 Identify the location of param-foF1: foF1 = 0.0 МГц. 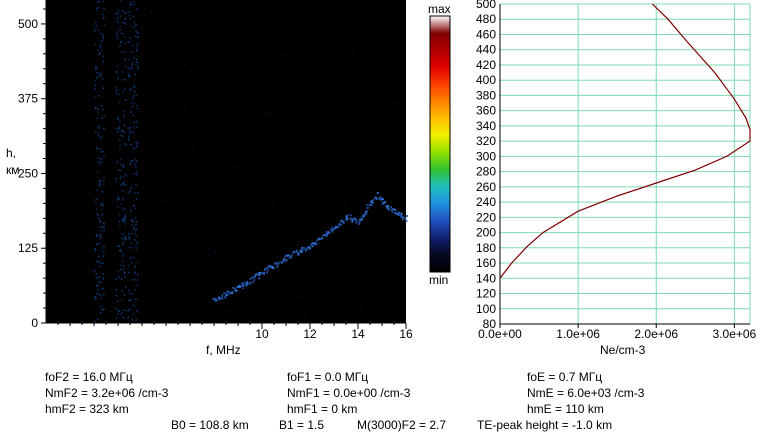
(328, 377).